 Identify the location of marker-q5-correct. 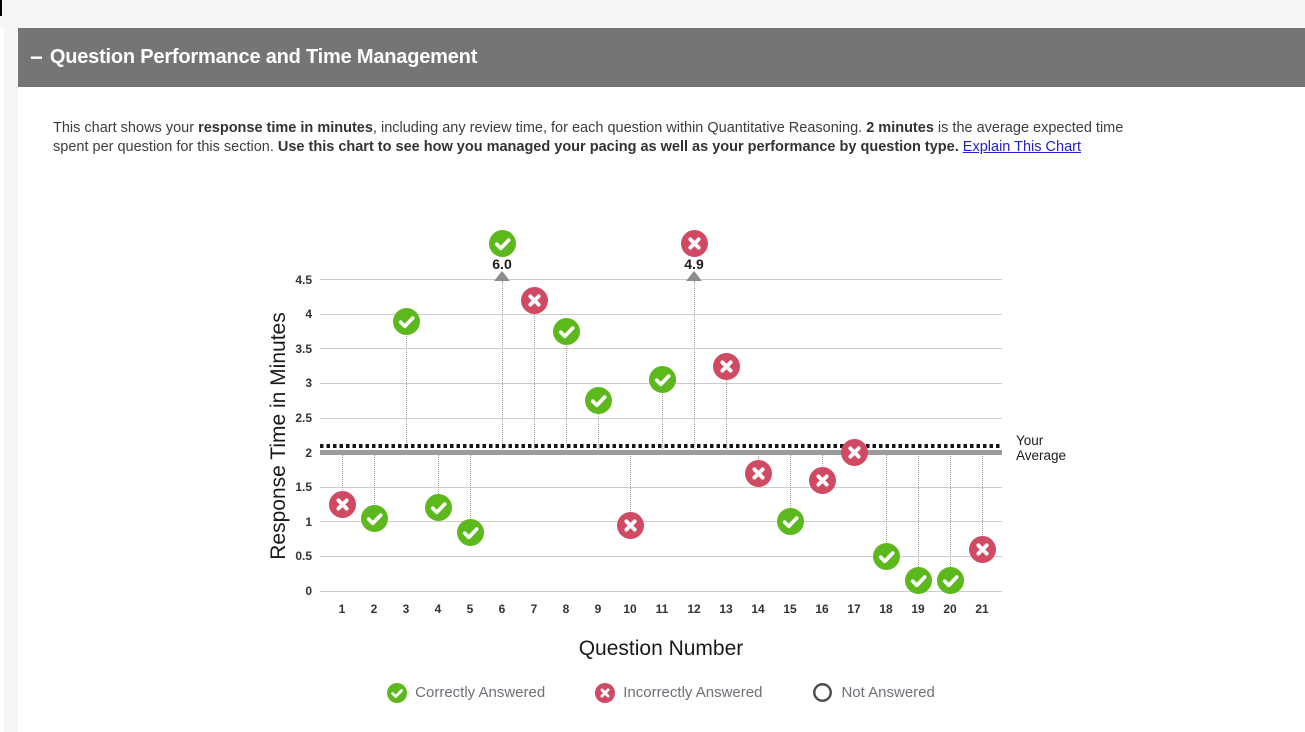
(470, 534).